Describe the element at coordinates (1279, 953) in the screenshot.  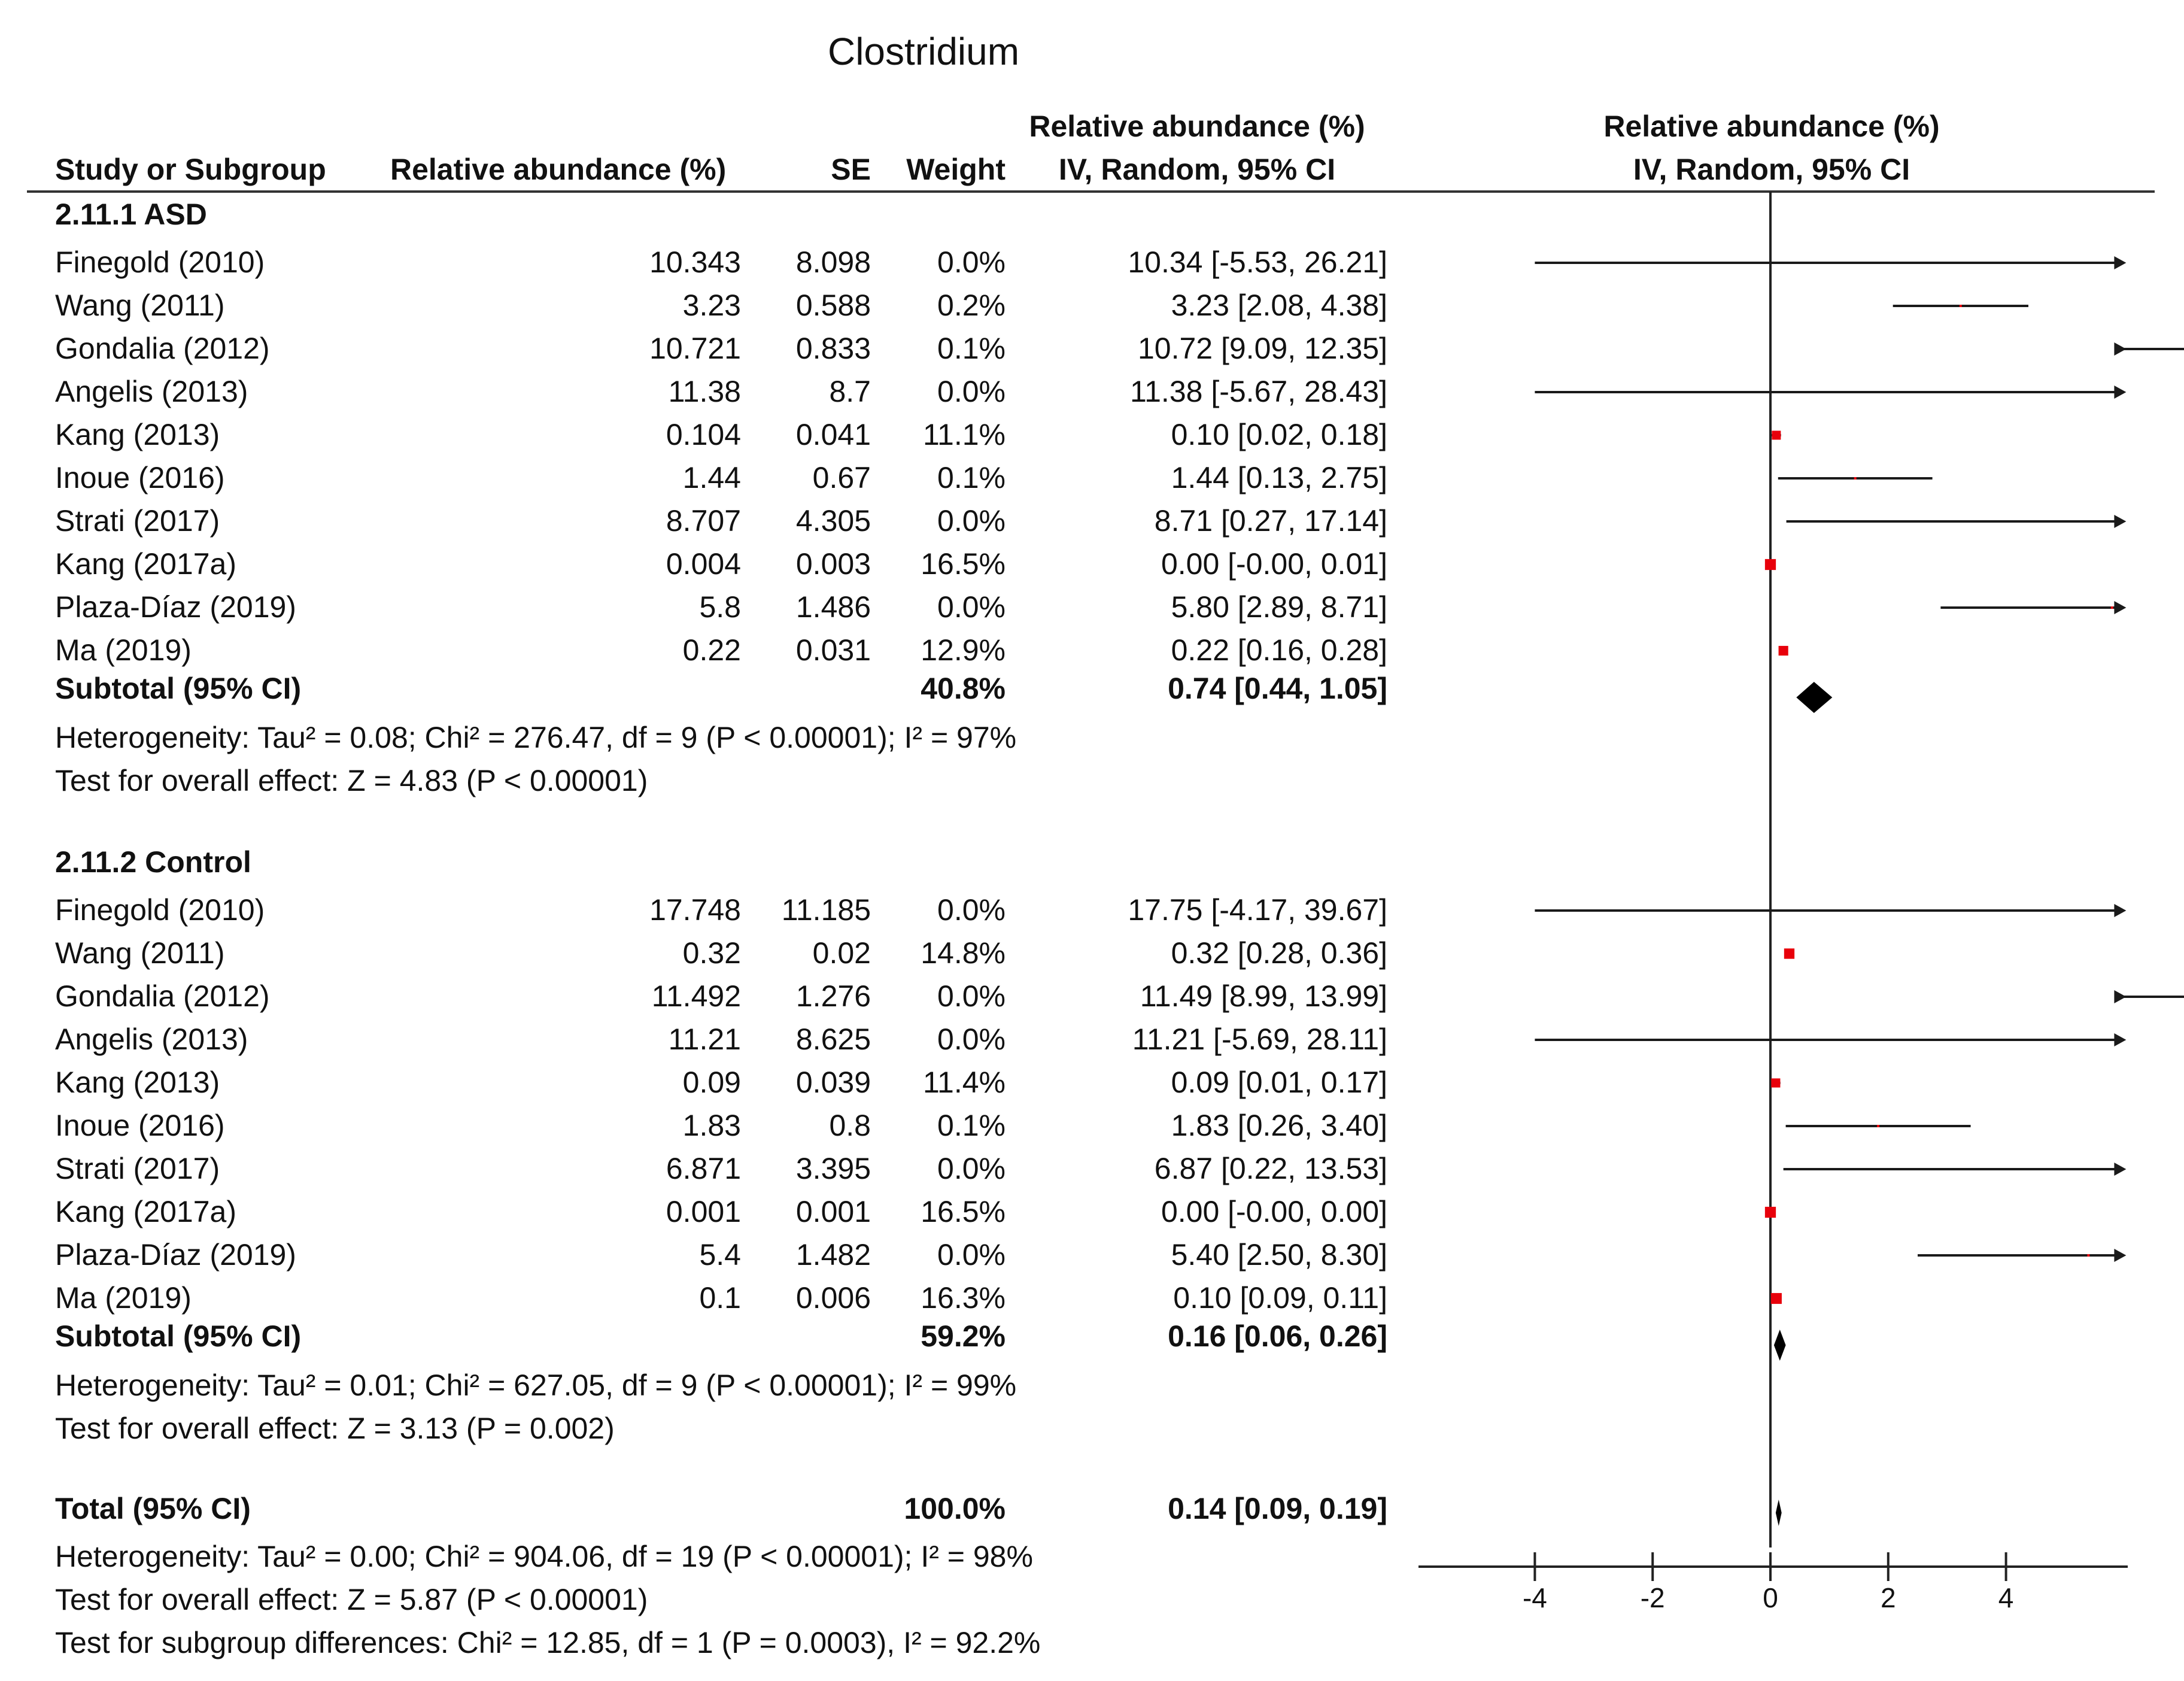
I see `study-ci: 0.32 [0.28, 0.36]` at that location.